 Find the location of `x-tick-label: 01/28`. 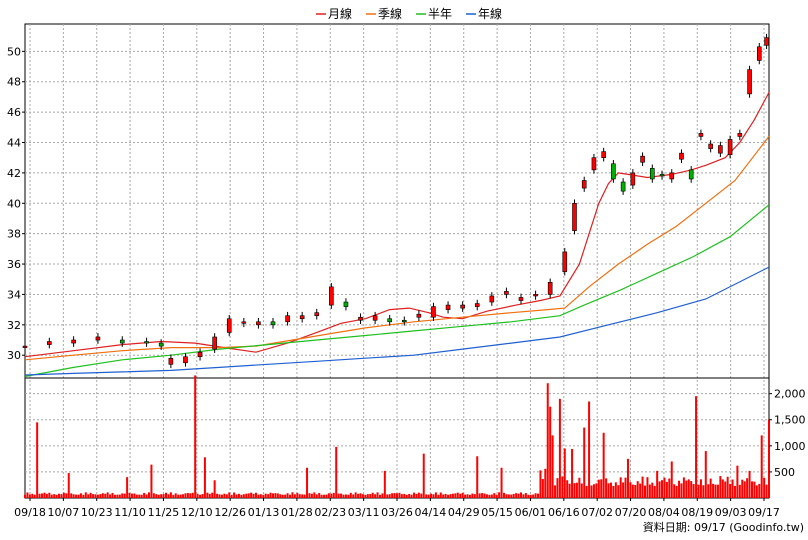

x-tick-label: 01/28 is located at coordinates (297, 512).